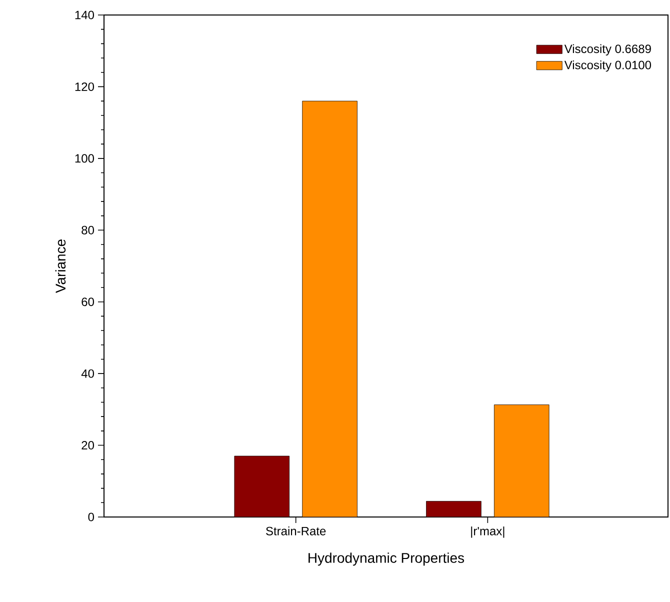 This screenshot has height=602, width=670. What do you see at coordinates (487, 532) in the screenshot?
I see `x-tick-label: |r'max|` at bounding box center [487, 532].